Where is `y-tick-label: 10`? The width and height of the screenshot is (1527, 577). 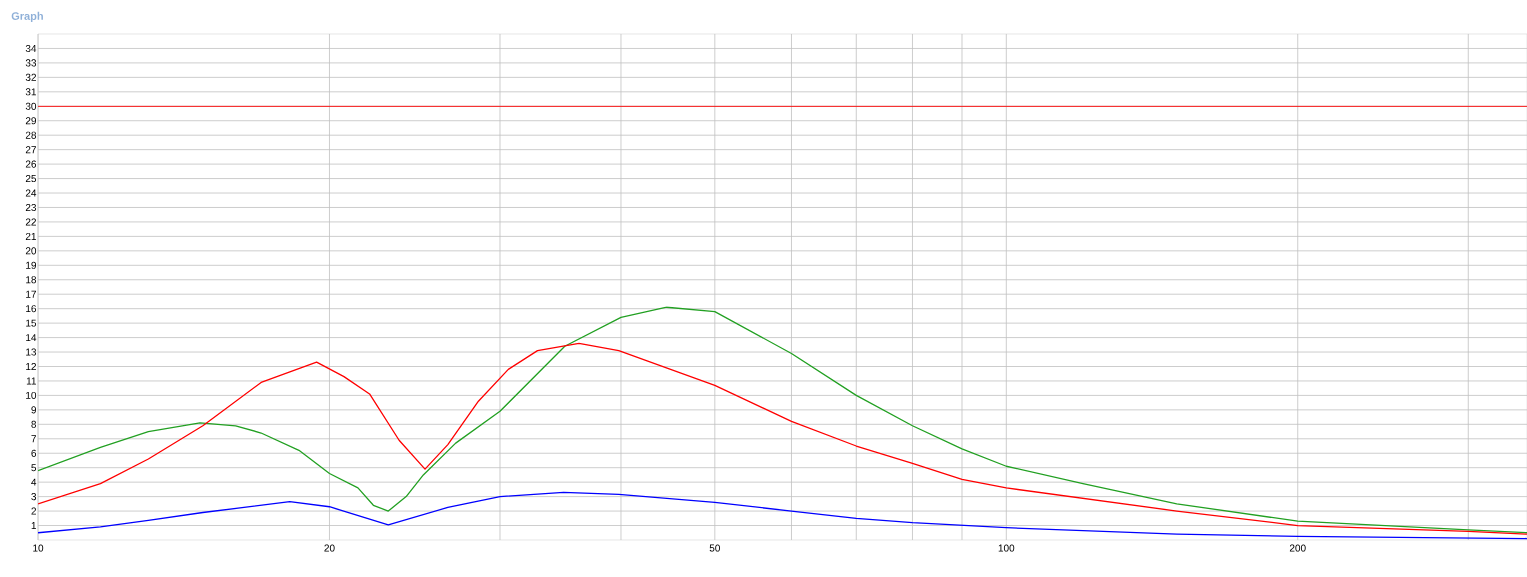 y-tick-label: 10 is located at coordinates (31, 395).